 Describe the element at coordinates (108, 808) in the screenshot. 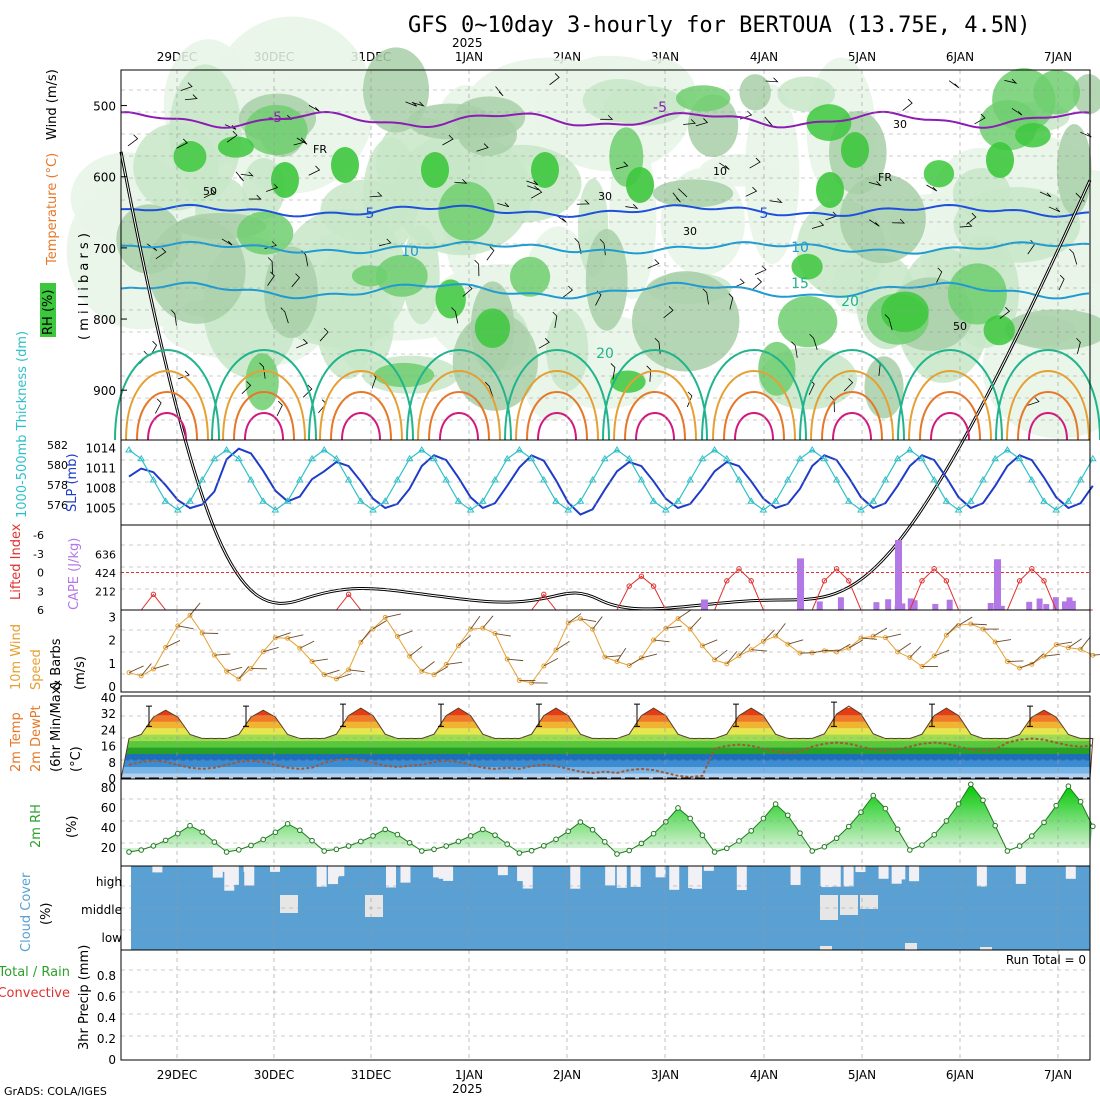

I see `rh-tick: 60` at that location.